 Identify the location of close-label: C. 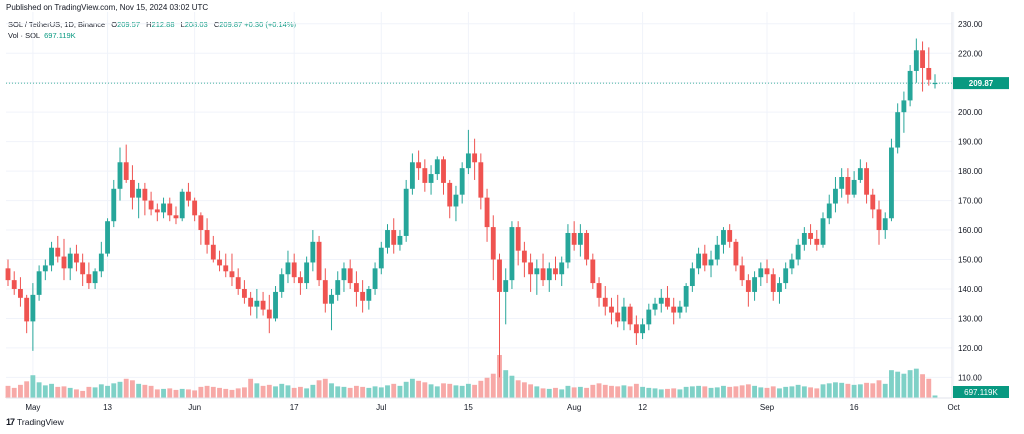
(216, 24).